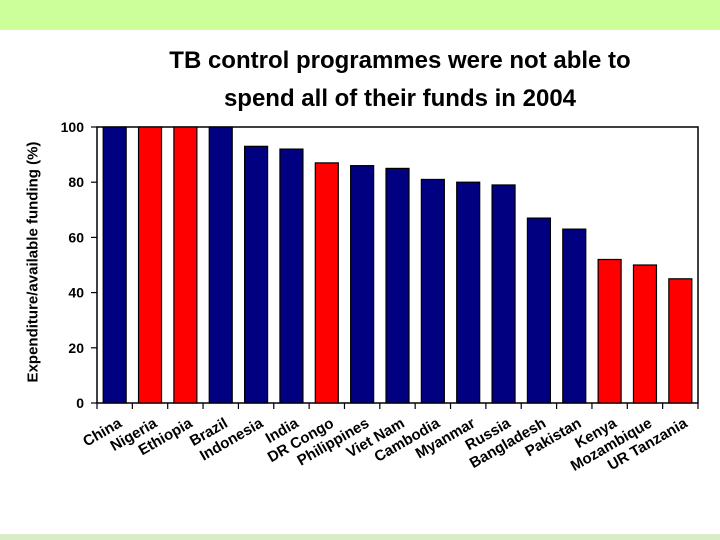 The image size is (720, 540). What do you see at coordinates (114, 265) in the screenshot?
I see `bar-china` at bounding box center [114, 265].